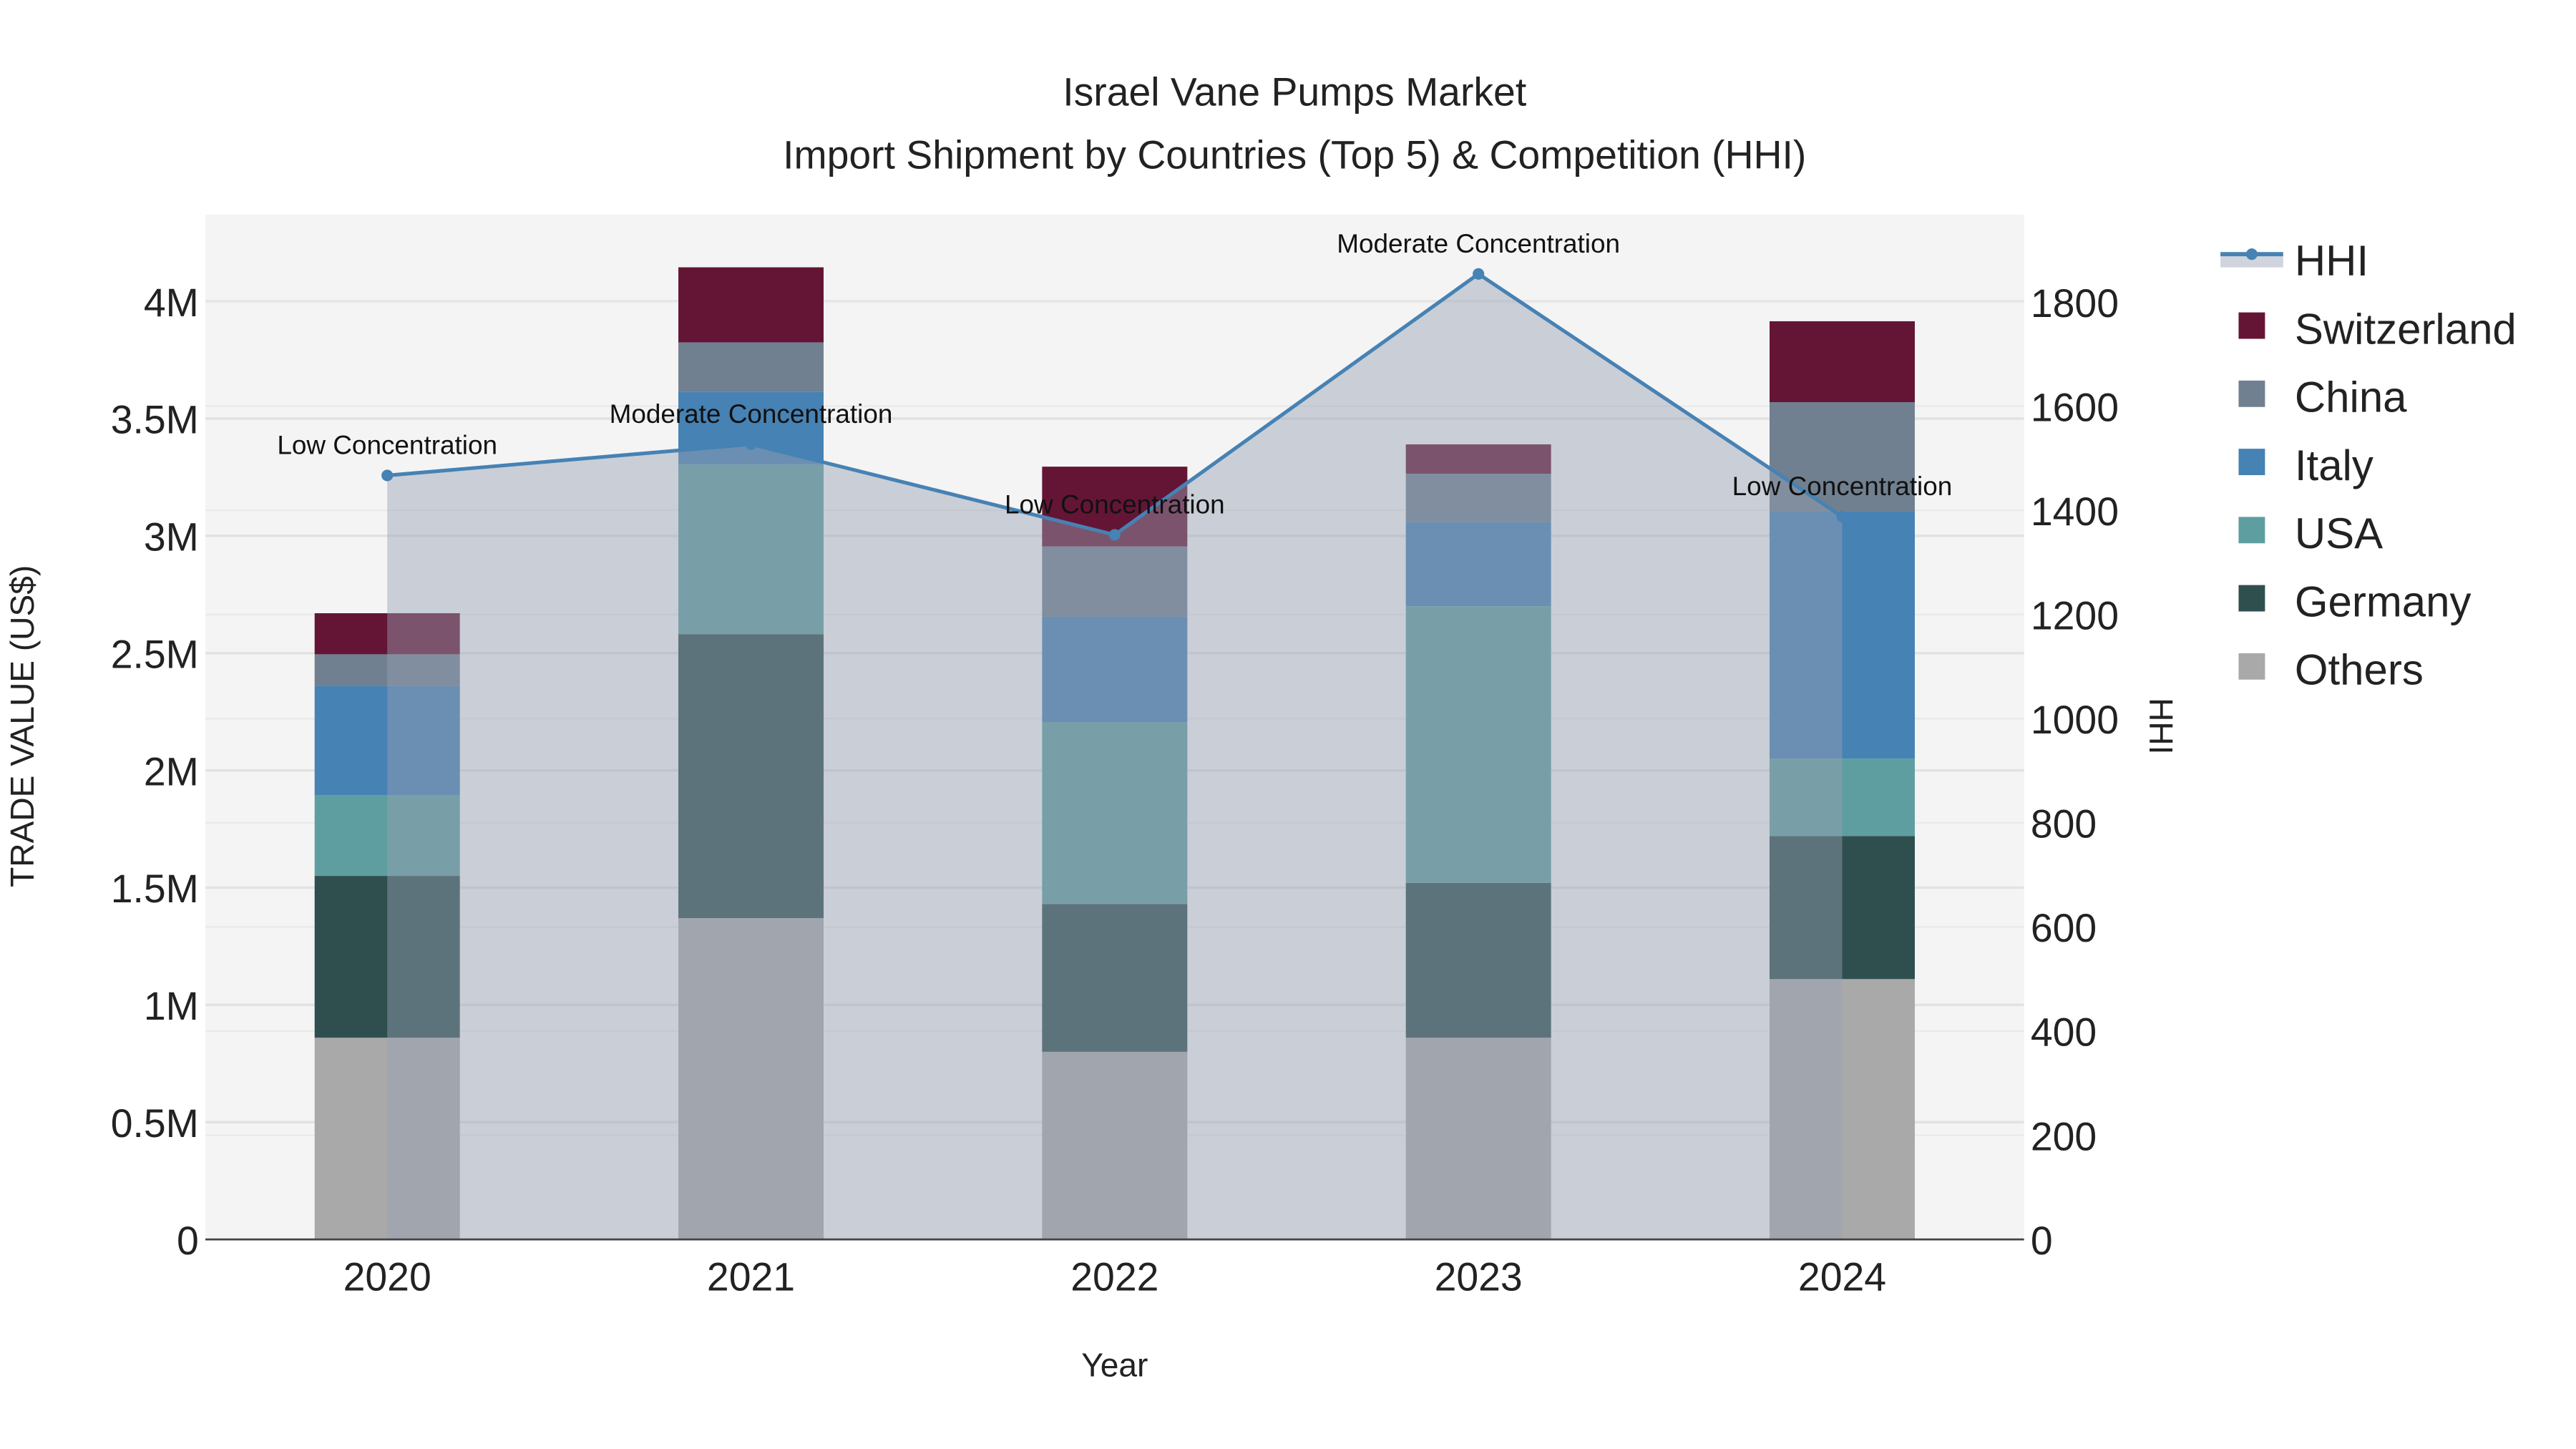  I want to click on legend-label-hhi: HHI, so click(2331, 261).